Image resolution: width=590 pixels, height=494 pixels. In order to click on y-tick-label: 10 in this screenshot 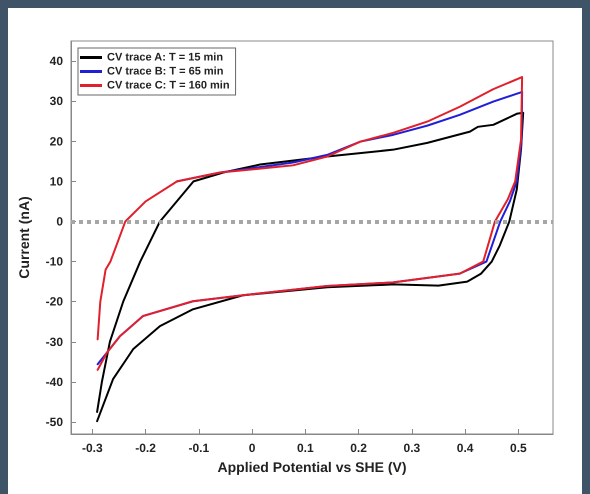, I will do `click(57, 181)`.